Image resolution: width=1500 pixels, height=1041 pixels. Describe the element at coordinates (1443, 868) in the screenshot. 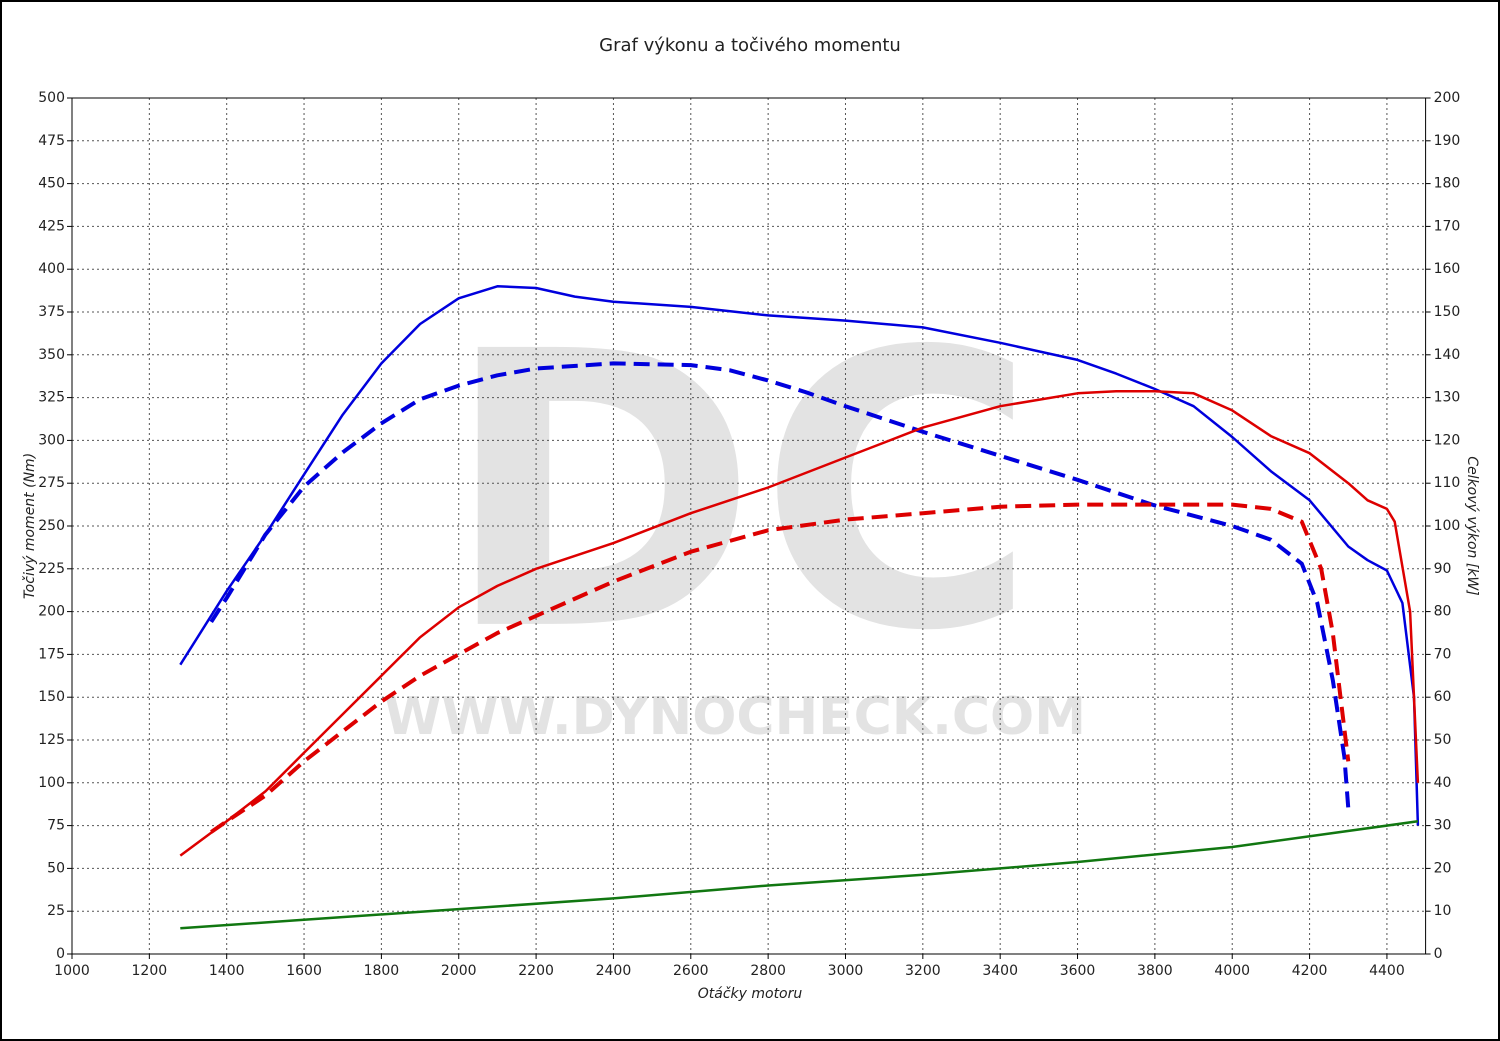

I see `y2-tick-label: 20` at that location.